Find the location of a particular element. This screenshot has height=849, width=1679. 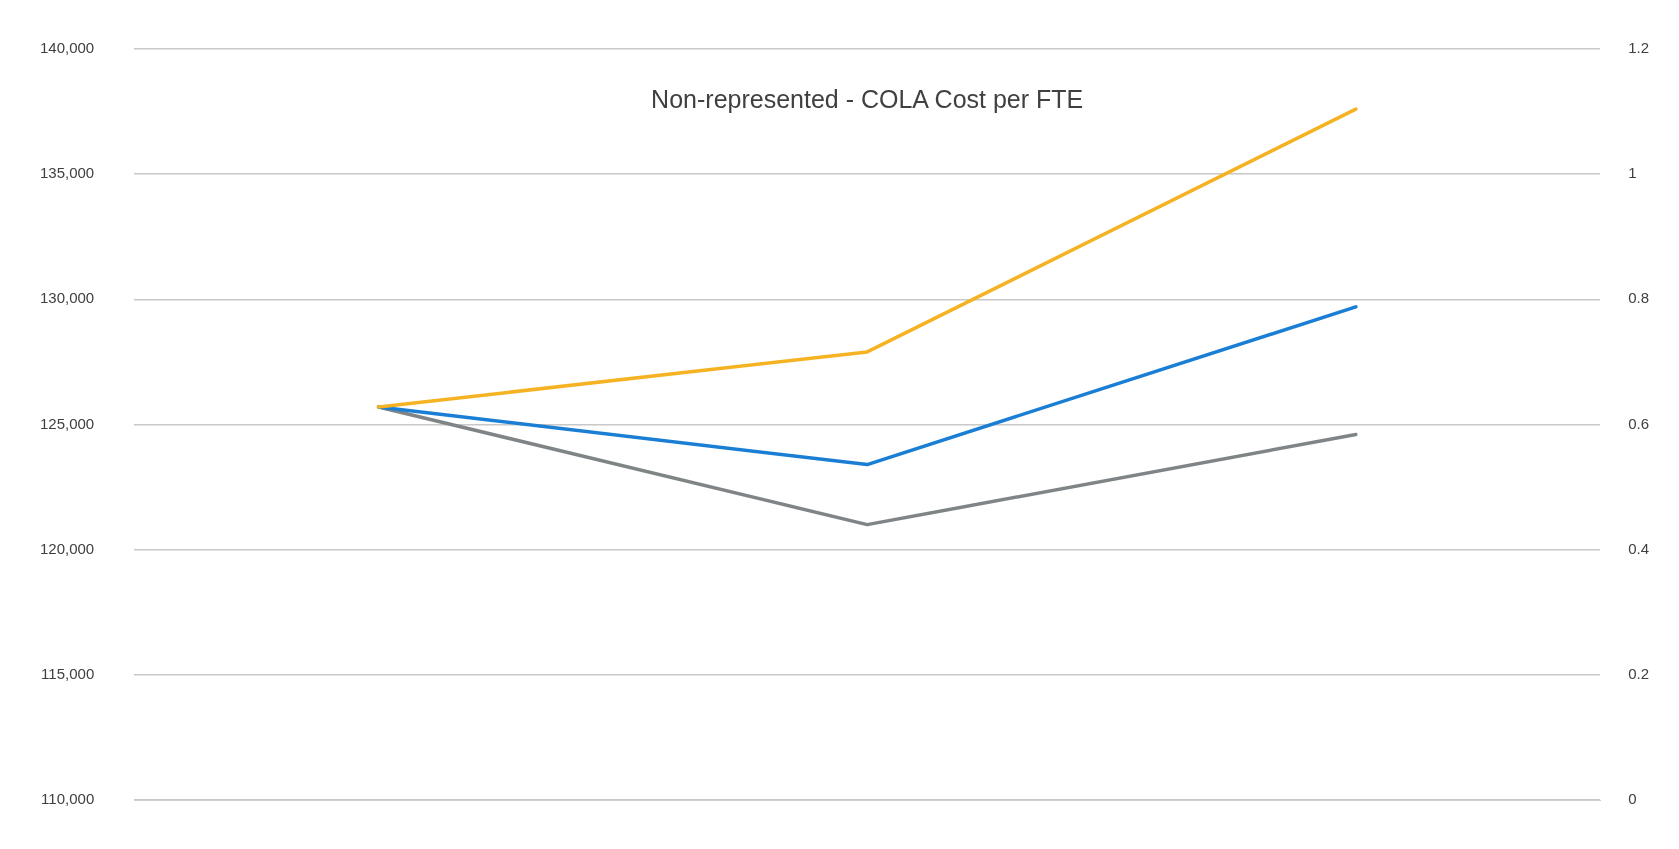

y-tick-label: 125,000 is located at coordinates (67, 423).